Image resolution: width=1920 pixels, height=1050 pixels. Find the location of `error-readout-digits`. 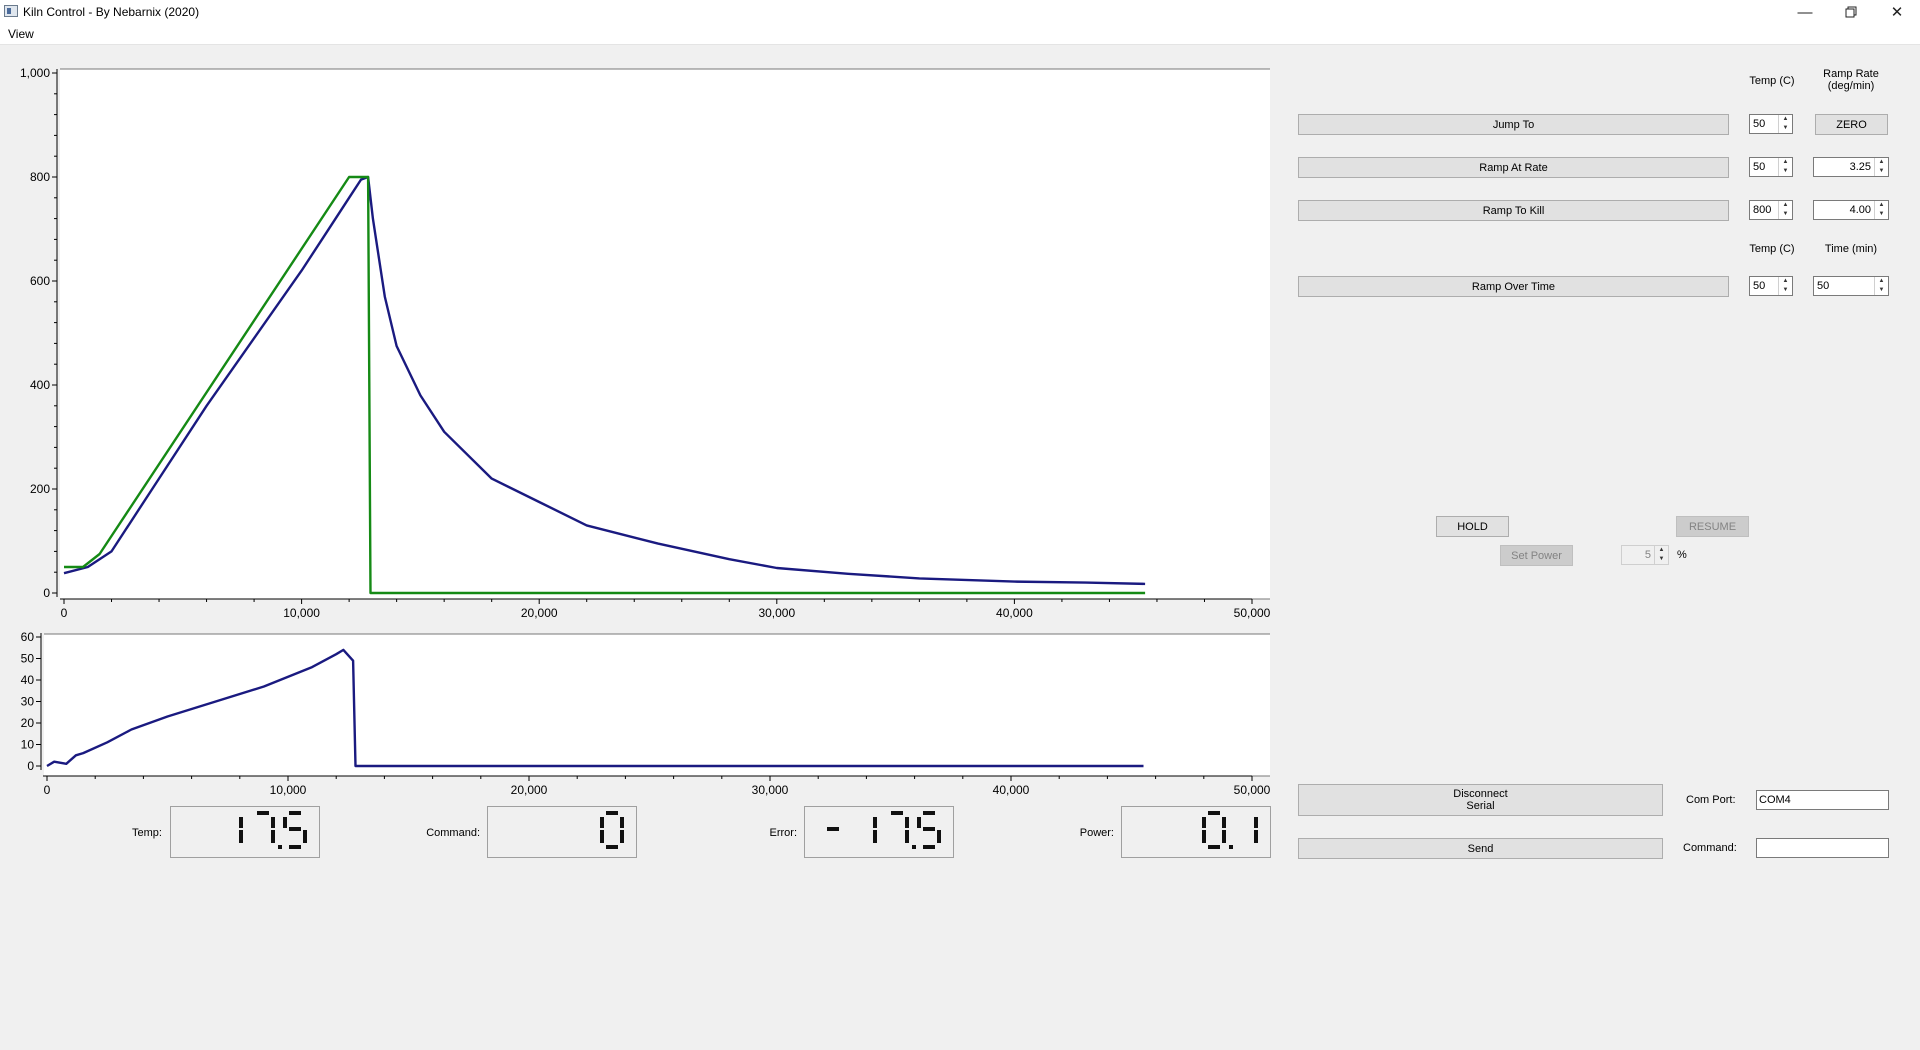

error-readout-digits is located at coordinates (884, 830).